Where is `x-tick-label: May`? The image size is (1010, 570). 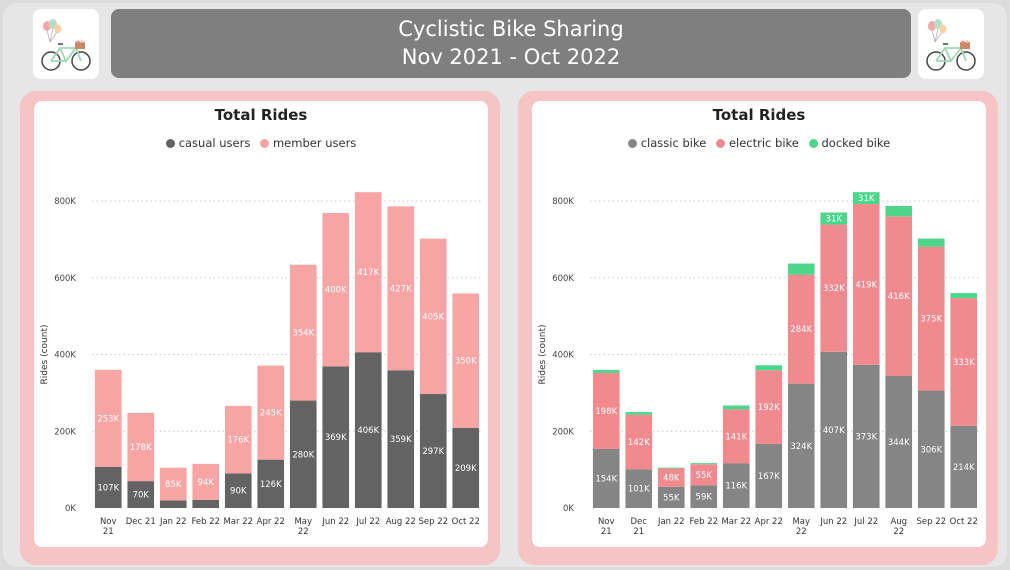
x-tick-label: May is located at coordinates (801, 522).